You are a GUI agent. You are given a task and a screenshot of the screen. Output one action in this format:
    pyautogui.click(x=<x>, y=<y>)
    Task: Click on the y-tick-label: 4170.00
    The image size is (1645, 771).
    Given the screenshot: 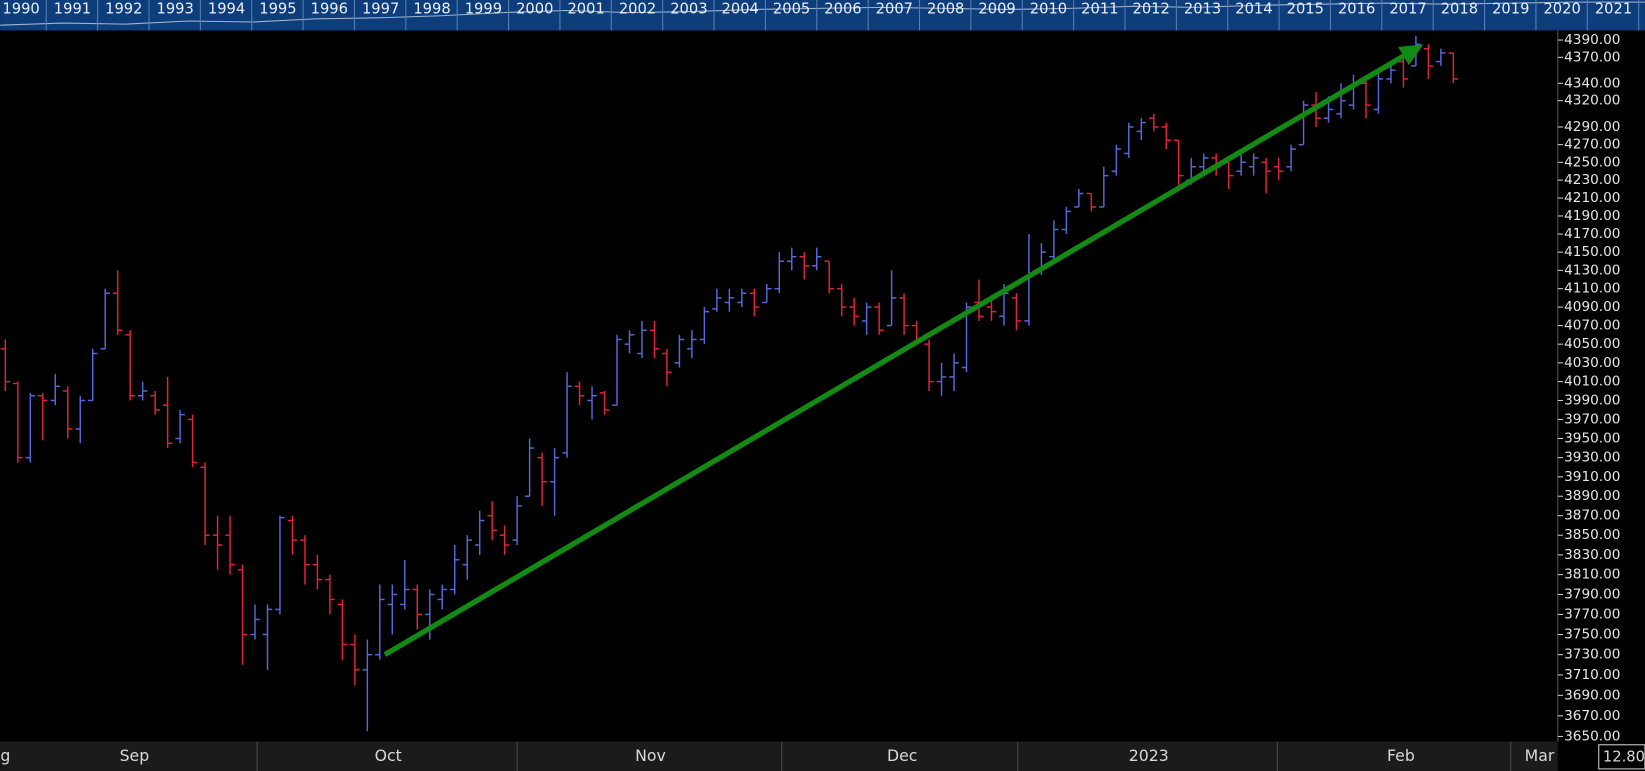 What is the action you would take?
    pyautogui.click(x=1592, y=234)
    